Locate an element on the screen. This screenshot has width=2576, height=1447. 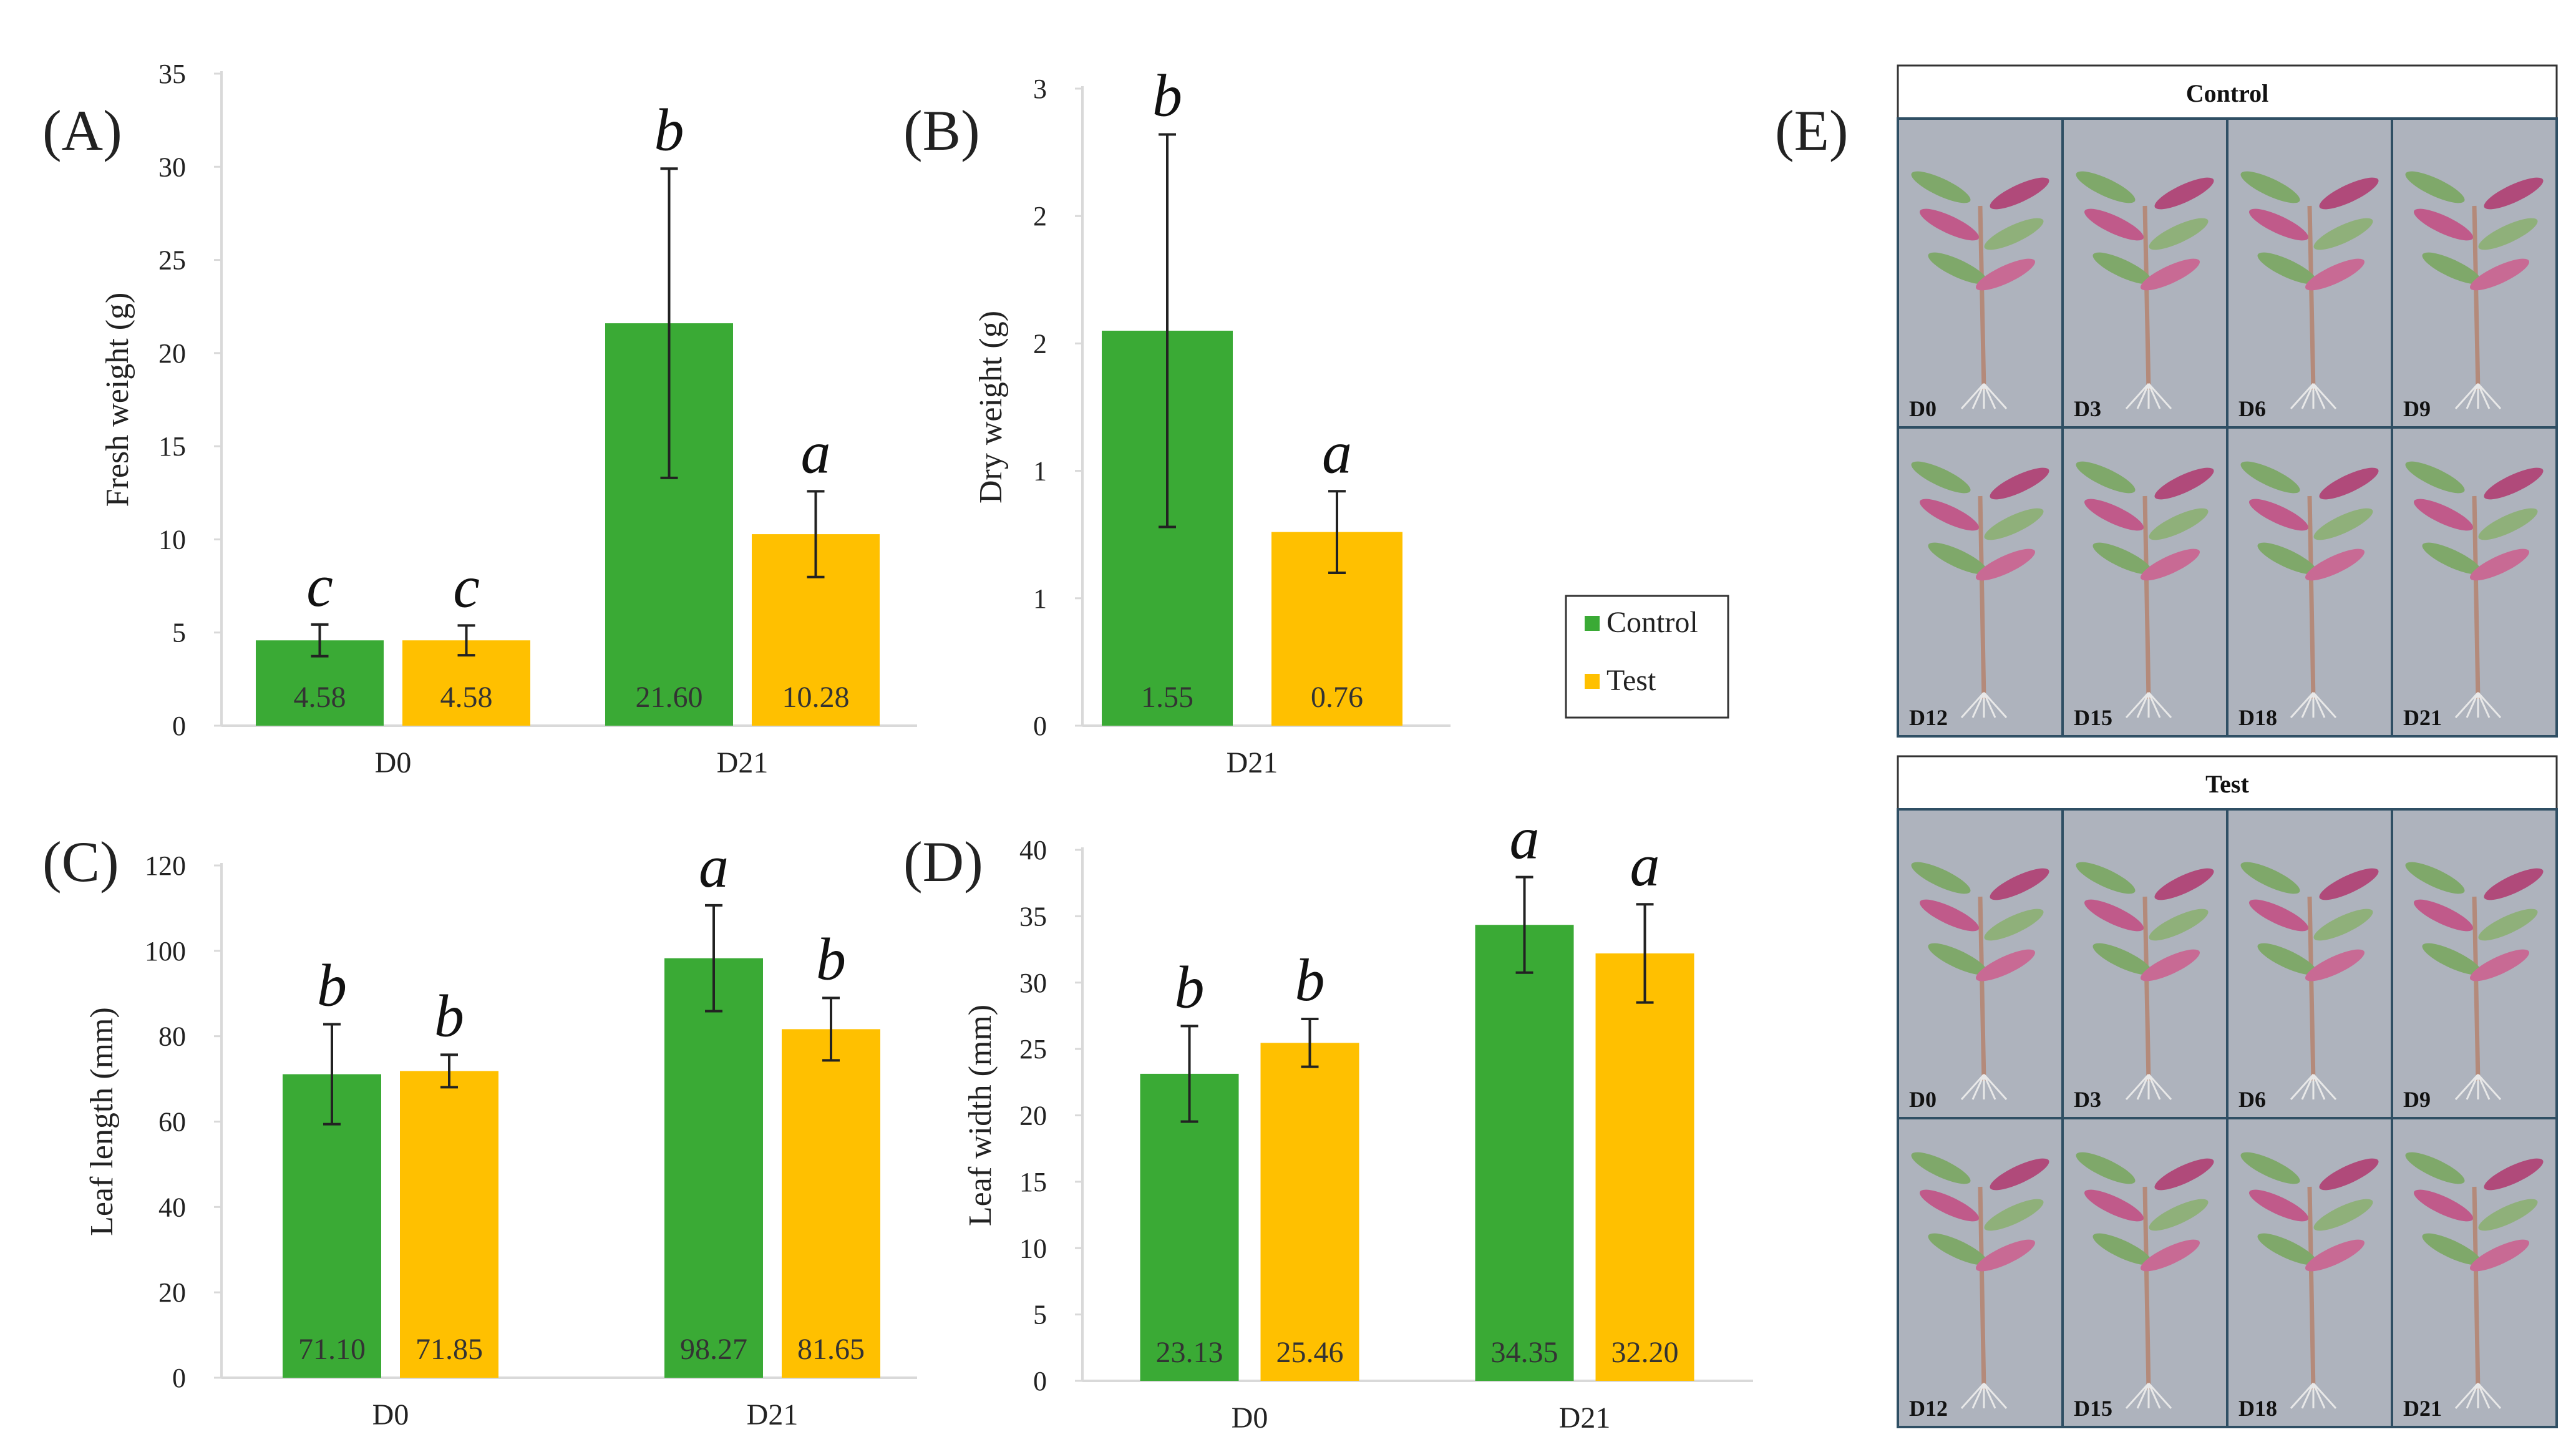
y-tick-label: 0 is located at coordinates (1040, 1381).